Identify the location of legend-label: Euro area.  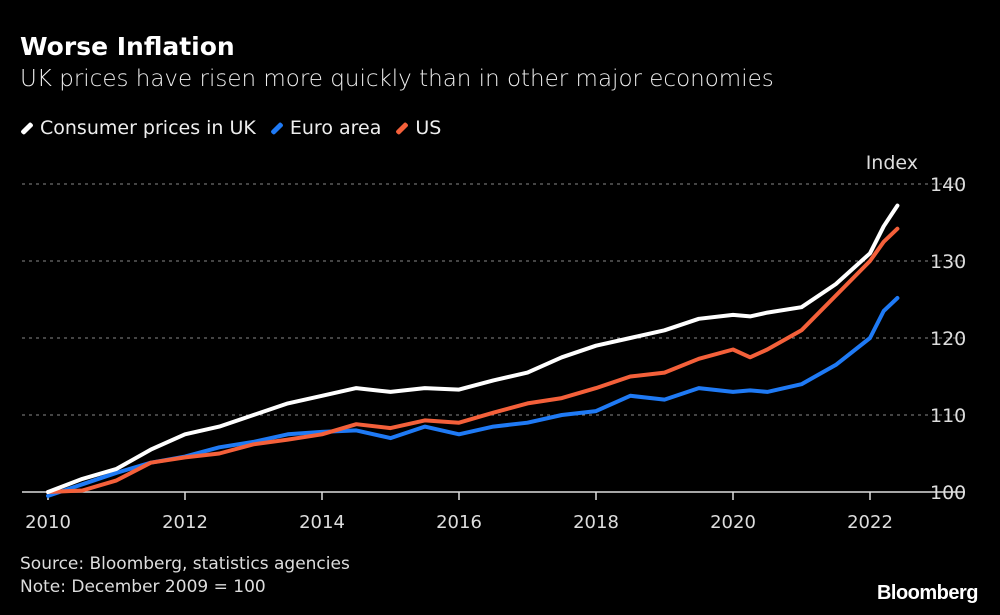
(335, 128).